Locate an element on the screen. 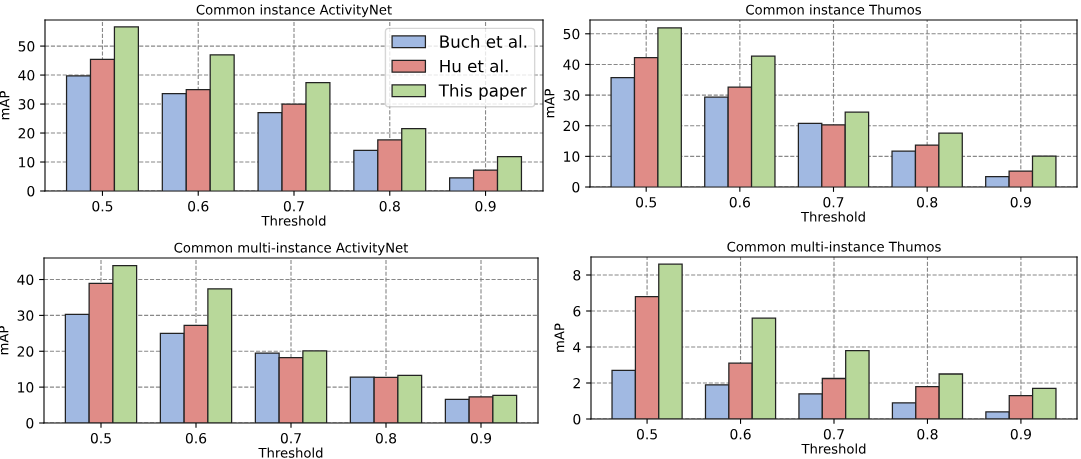 The height and width of the screenshot is (459, 1081). chart-title: Common multi-instance Thumos is located at coordinates (834, 246).